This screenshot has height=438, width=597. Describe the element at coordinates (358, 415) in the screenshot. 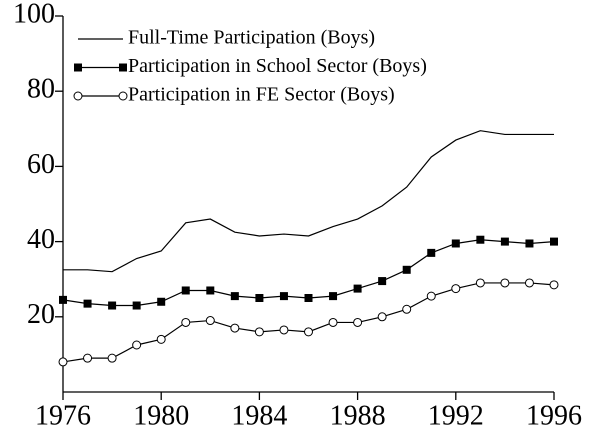

I see `x-tick-label: 1988` at that location.